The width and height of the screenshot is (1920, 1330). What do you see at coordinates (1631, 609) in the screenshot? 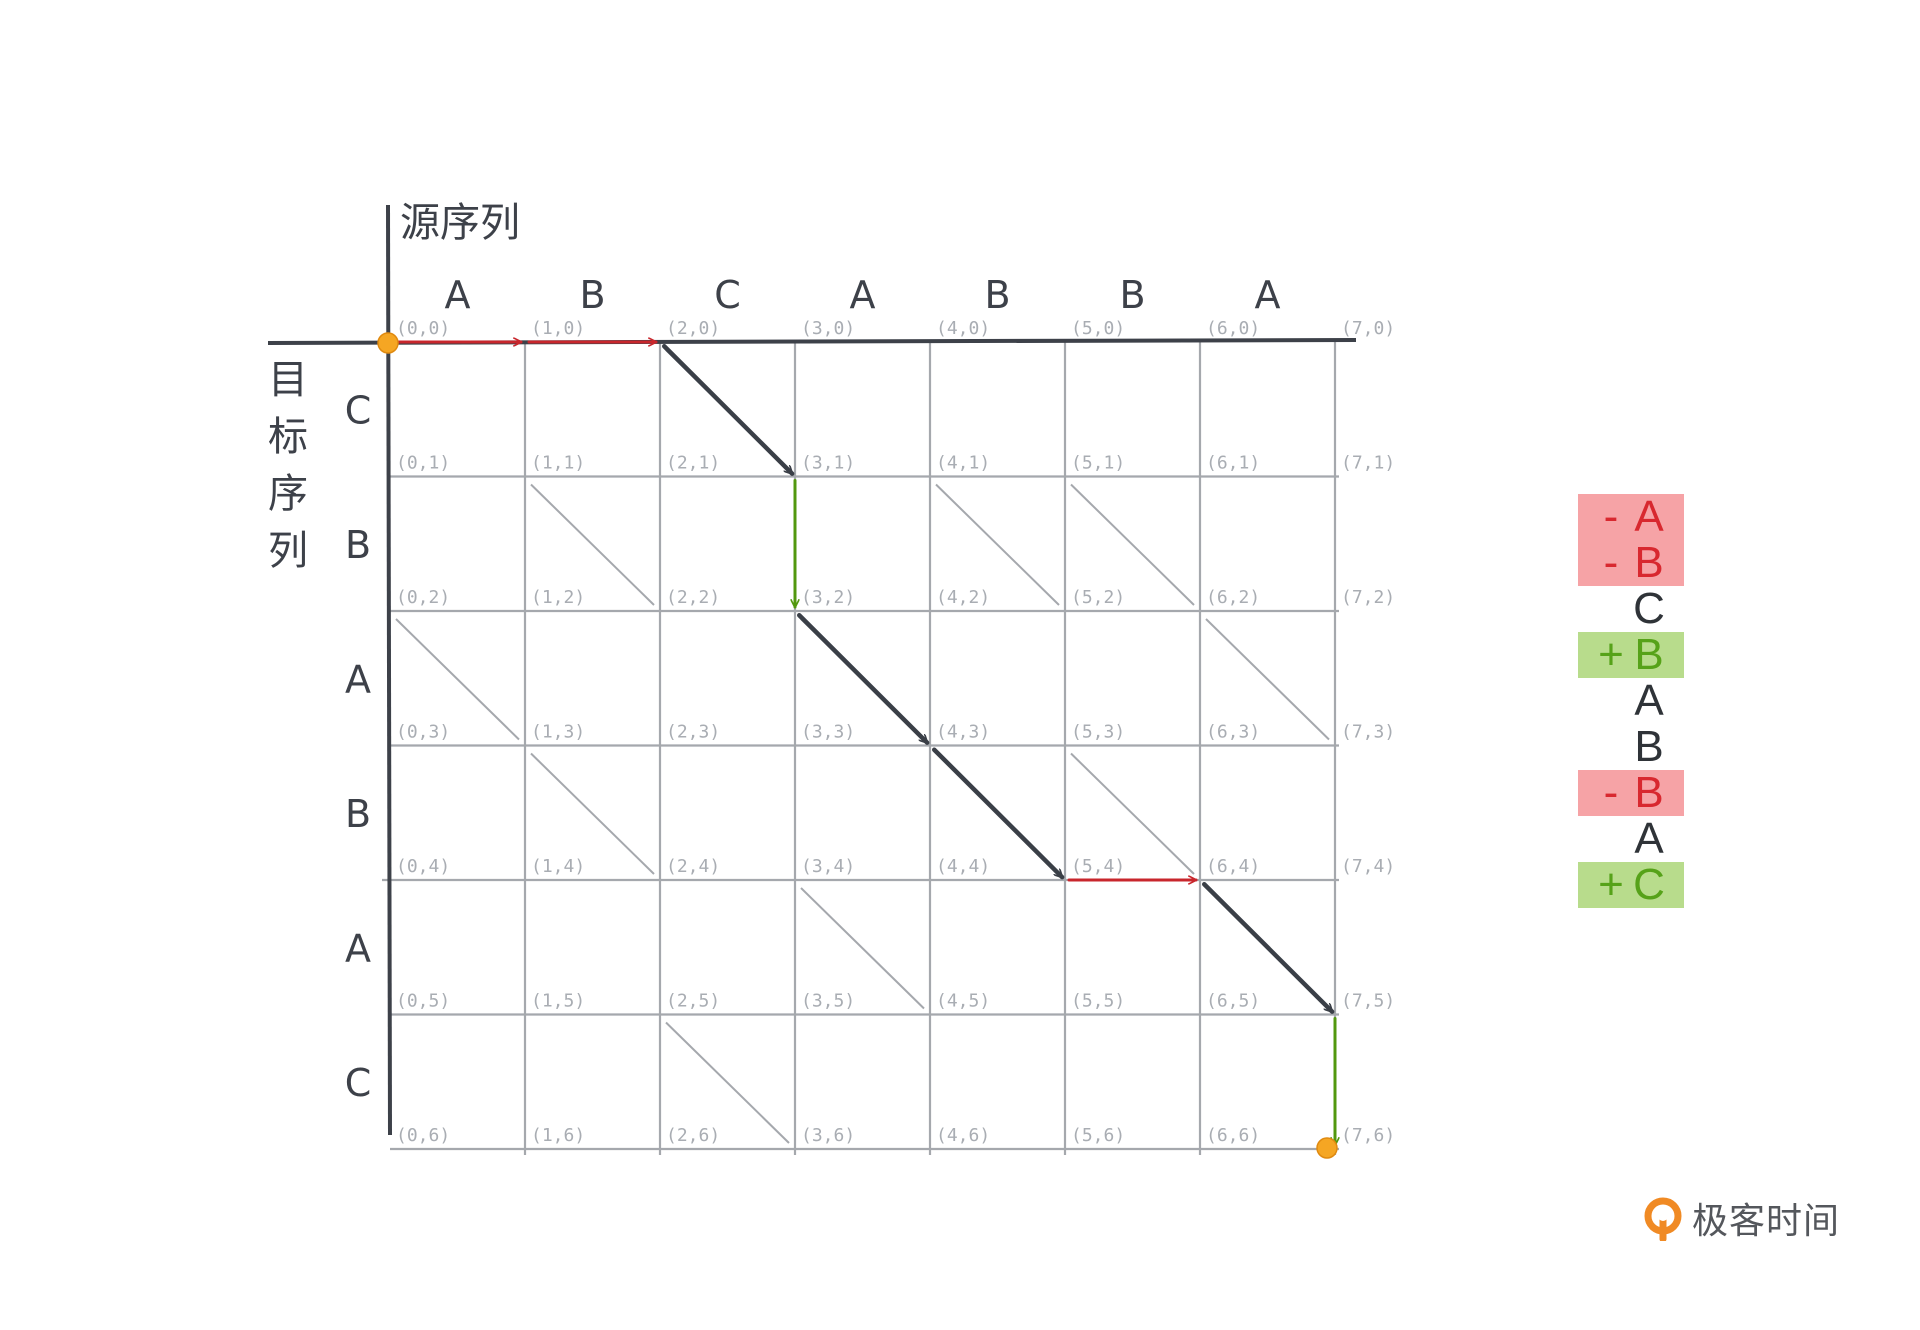
I see `diff-line-same: +C` at bounding box center [1631, 609].